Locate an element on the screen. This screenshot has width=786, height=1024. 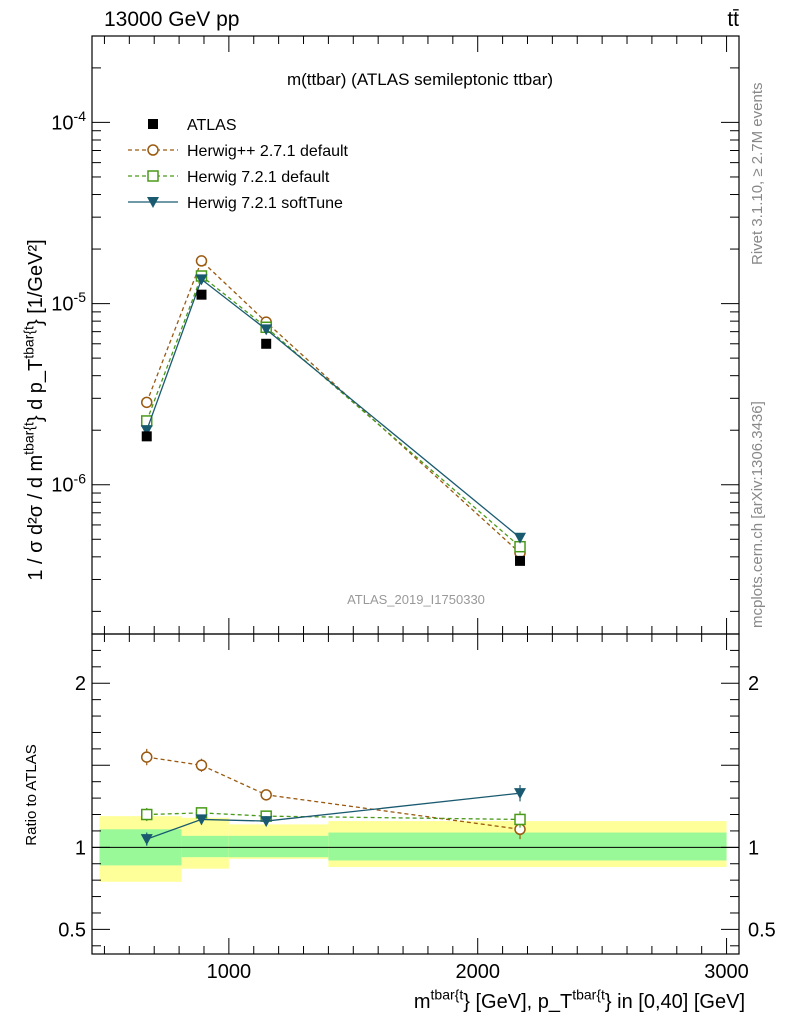
legend-label: Herwig 7.2.1 softTune is located at coordinates (265, 203).